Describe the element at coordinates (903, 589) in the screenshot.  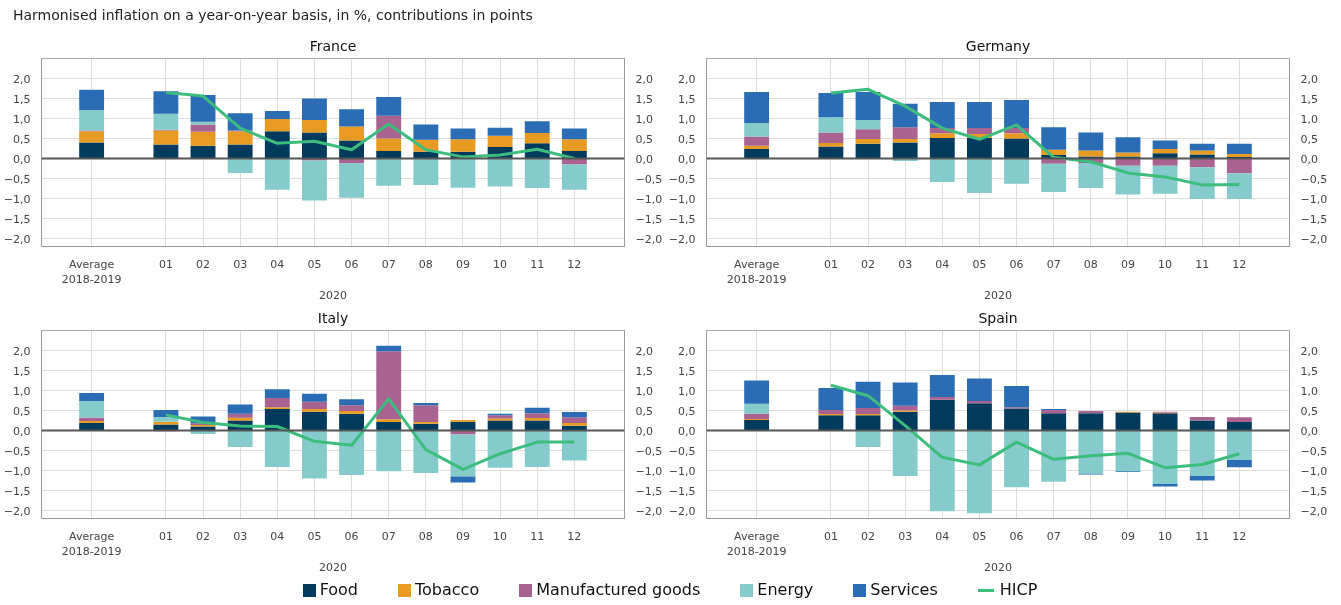
I see `legend-label: Services` at that location.